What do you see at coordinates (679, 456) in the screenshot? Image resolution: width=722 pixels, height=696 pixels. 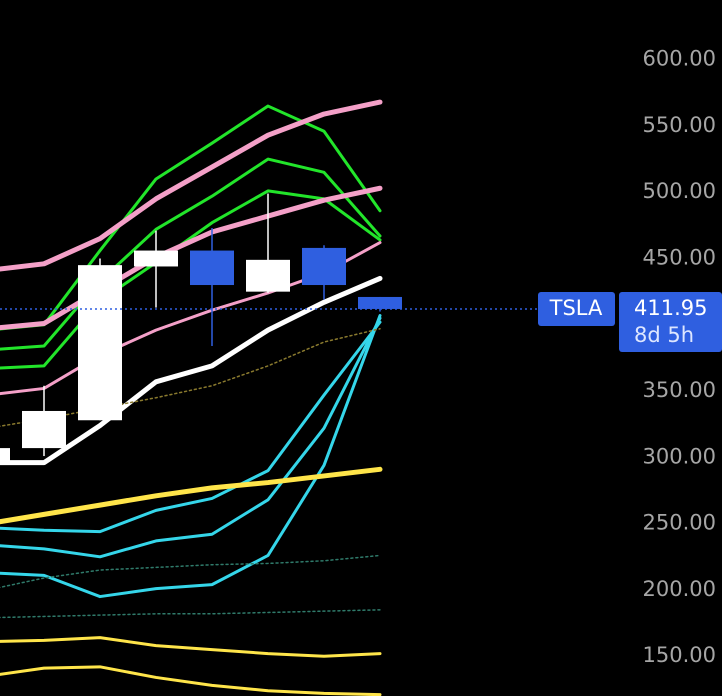 I see `y-tick-label: 300.00` at bounding box center [679, 456].